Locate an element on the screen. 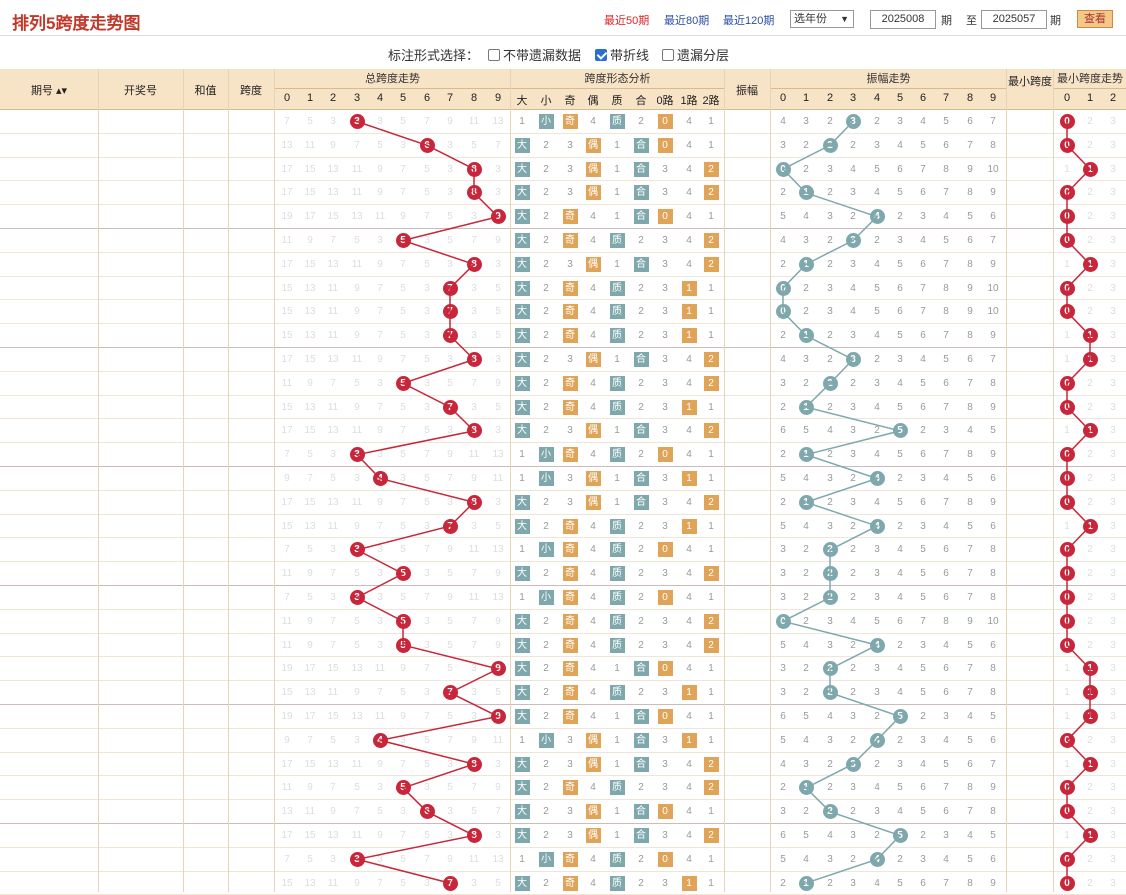 The height and width of the screenshot is (895, 1126). year-select: 选年份 ▼ is located at coordinates (822, 19).